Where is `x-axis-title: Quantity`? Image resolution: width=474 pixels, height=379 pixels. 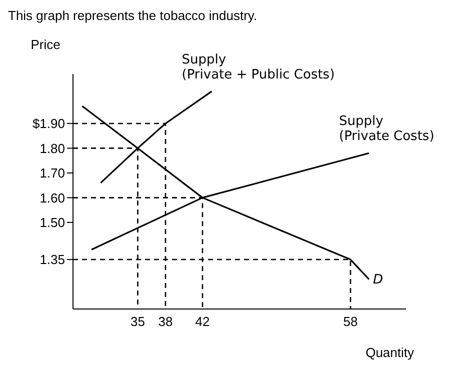
x-axis-title: Quantity is located at coordinates (390, 352).